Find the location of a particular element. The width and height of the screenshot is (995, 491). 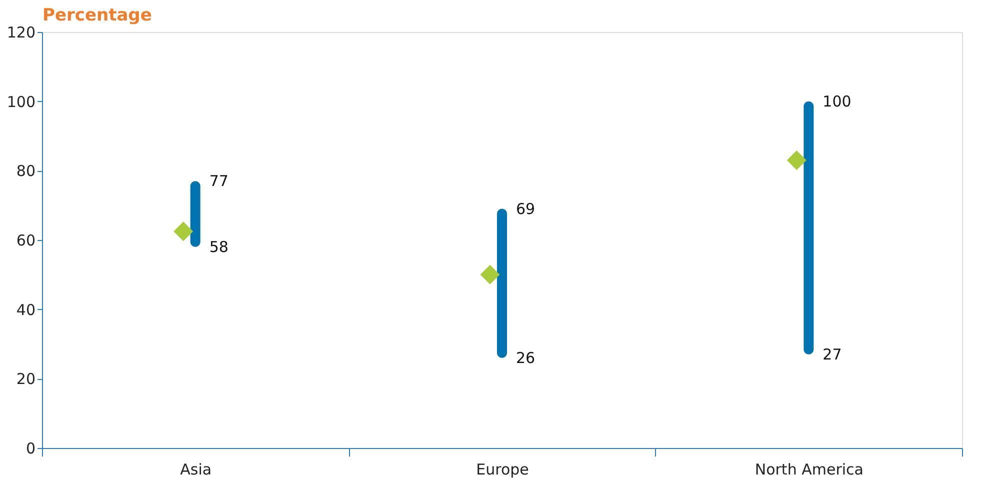

y-tick-label: 20 is located at coordinates (26, 379).